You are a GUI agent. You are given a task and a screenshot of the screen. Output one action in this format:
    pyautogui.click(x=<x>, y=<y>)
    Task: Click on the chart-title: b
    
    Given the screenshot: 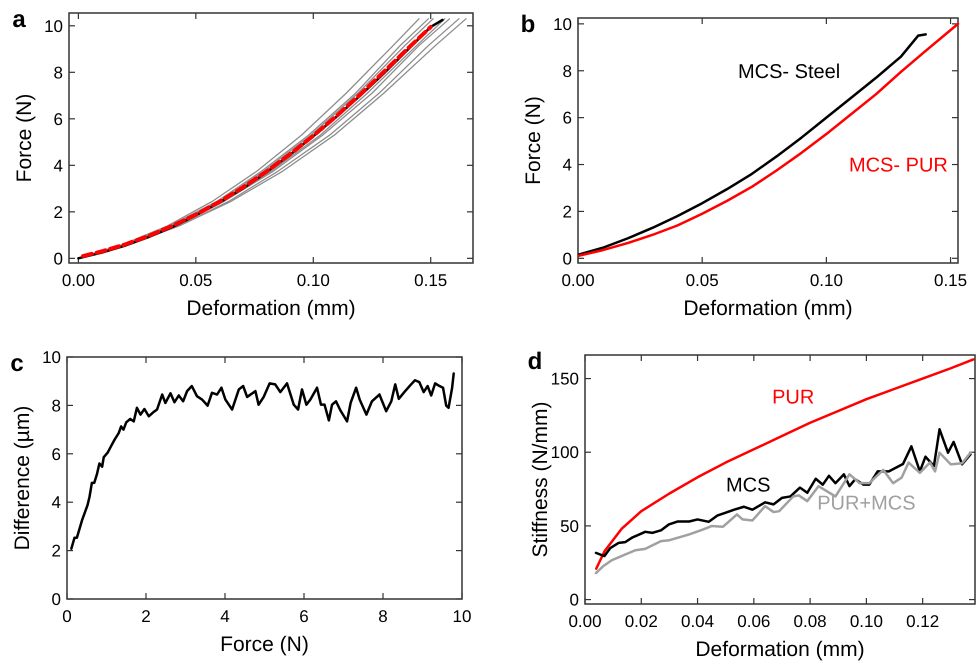 What is the action you would take?
    pyautogui.click(x=528, y=24)
    